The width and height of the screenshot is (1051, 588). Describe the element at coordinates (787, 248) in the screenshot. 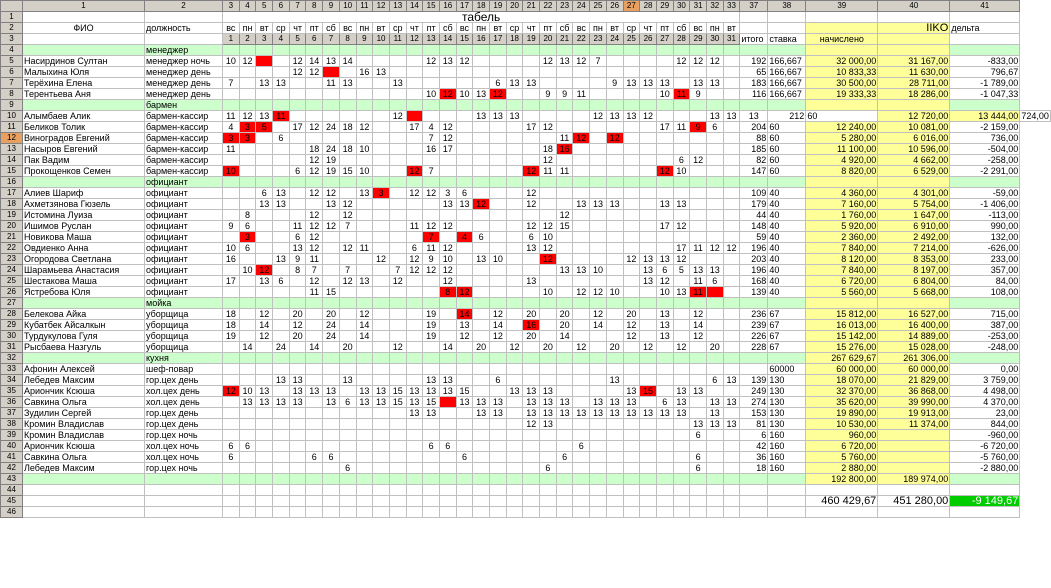

I see `rate-cell: 40` at that location.